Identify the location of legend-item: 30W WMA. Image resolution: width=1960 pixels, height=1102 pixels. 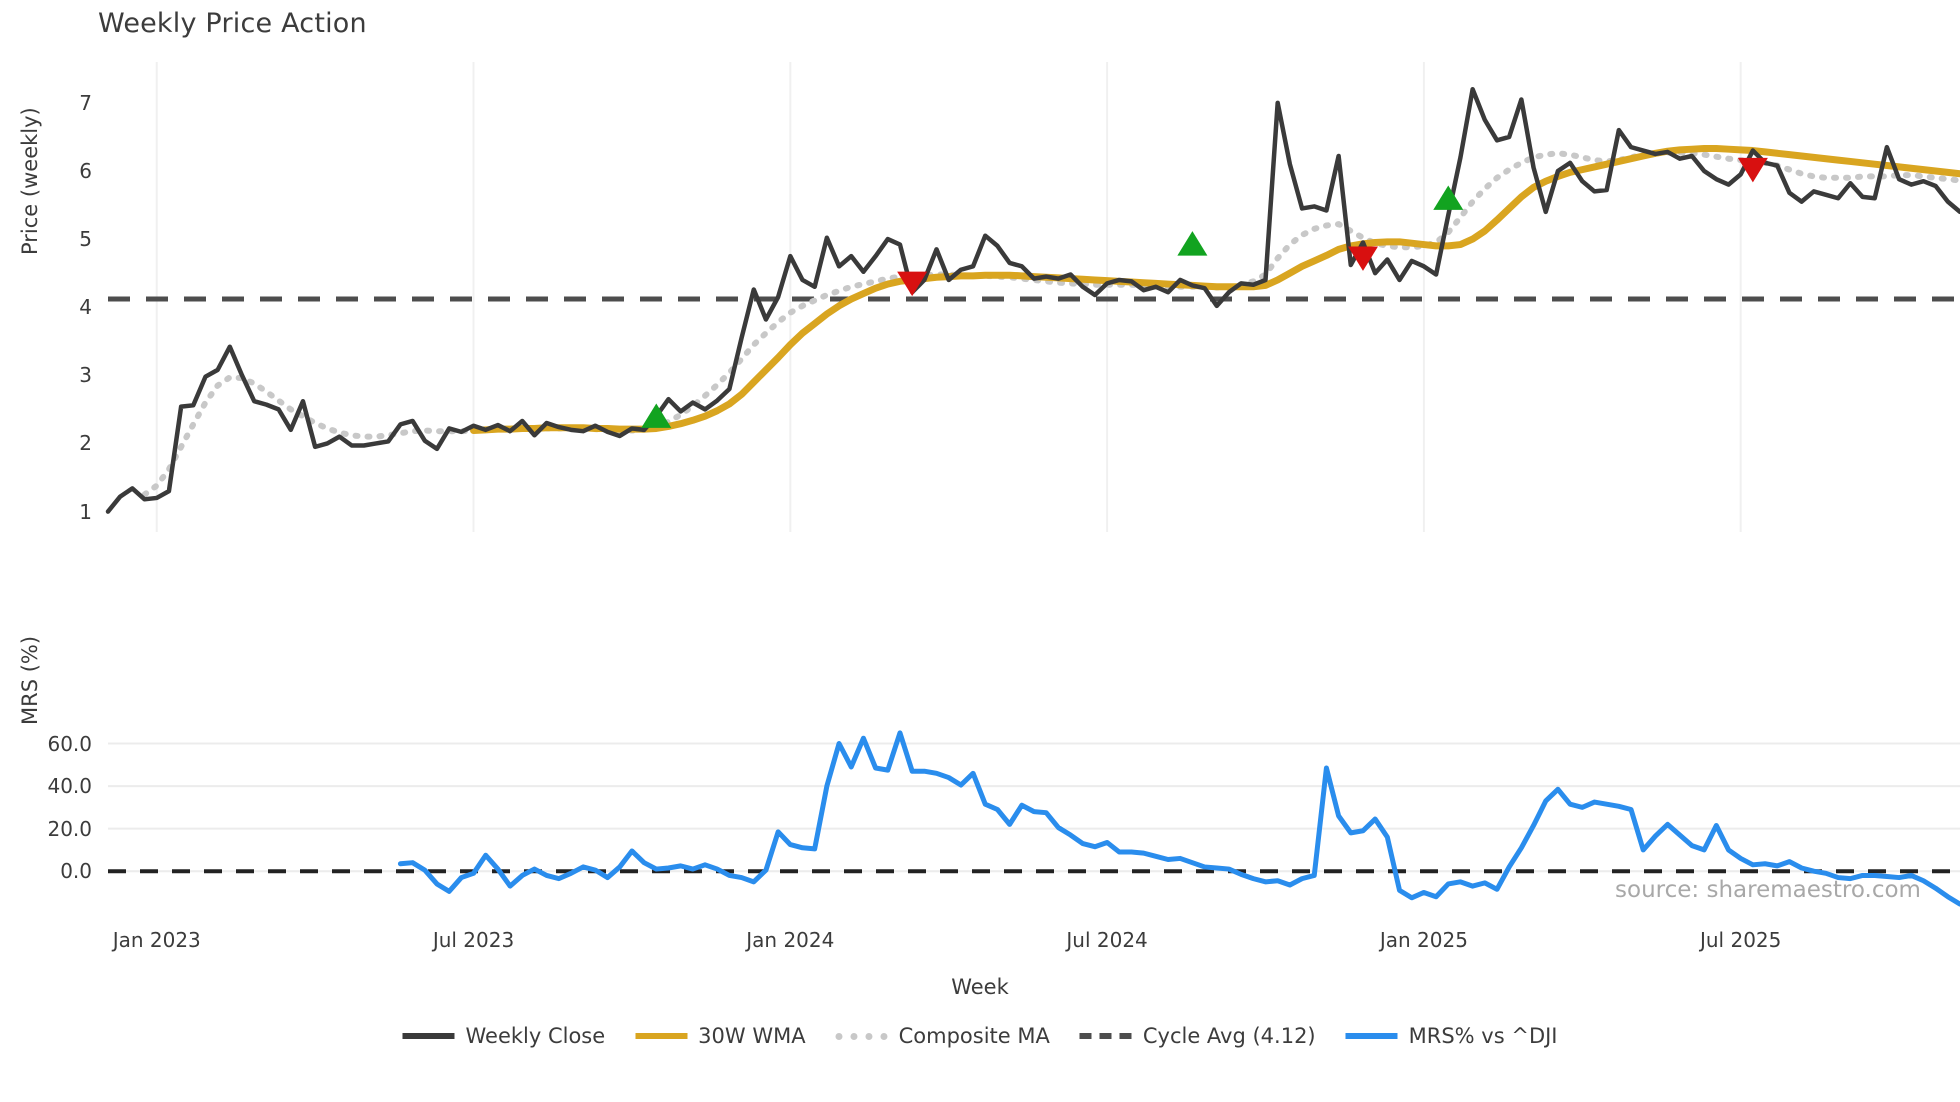
(720, 1036).